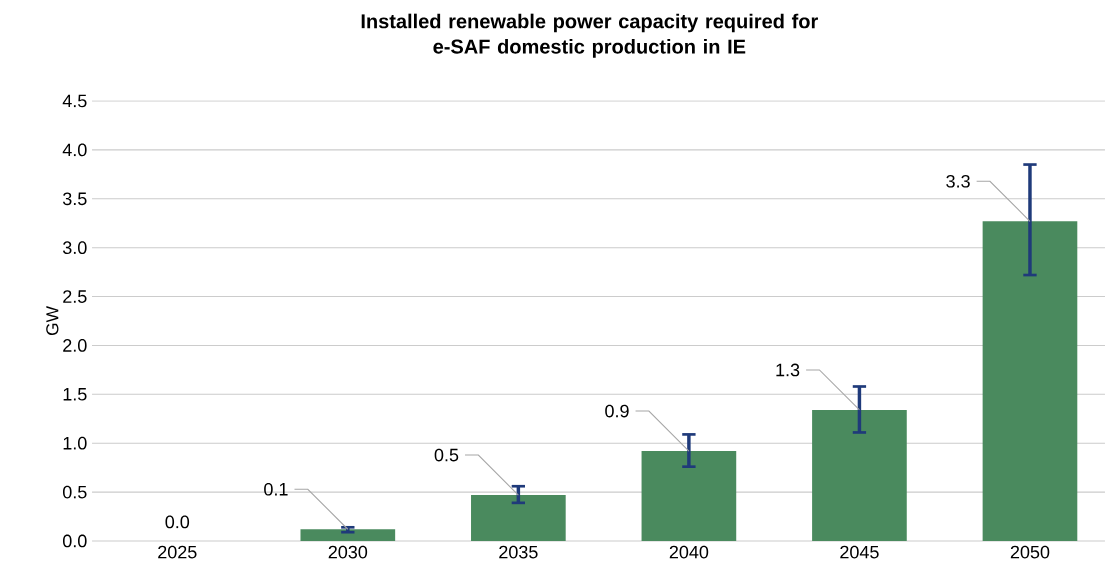  What do you see at coordinates (74, 150) in the screenshot?
I see `y-tick-label: 4.0` at bounding box center [74, 150].